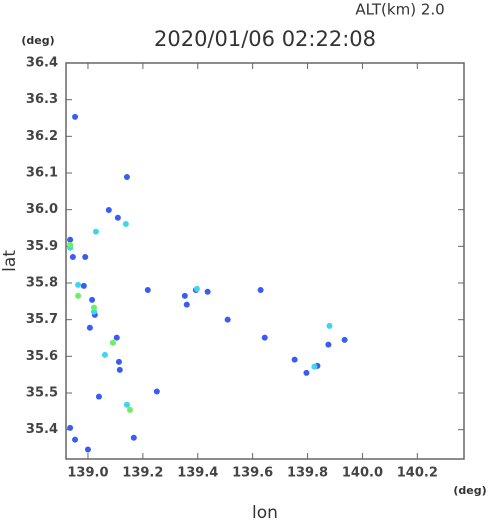 The height and width of the screenshot is (521, 490). Describe the element at coordinates (42, 393) in the screenshot. I see `y-tick-label: 35.5` at that location.